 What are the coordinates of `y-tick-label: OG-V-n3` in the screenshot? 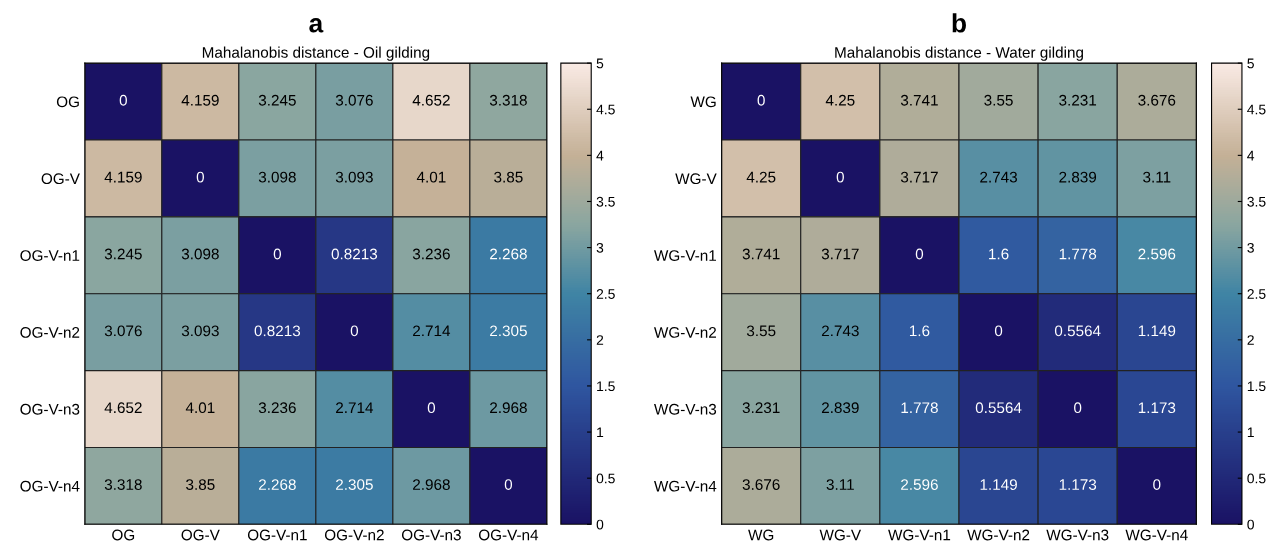 It's located at (50, 409).